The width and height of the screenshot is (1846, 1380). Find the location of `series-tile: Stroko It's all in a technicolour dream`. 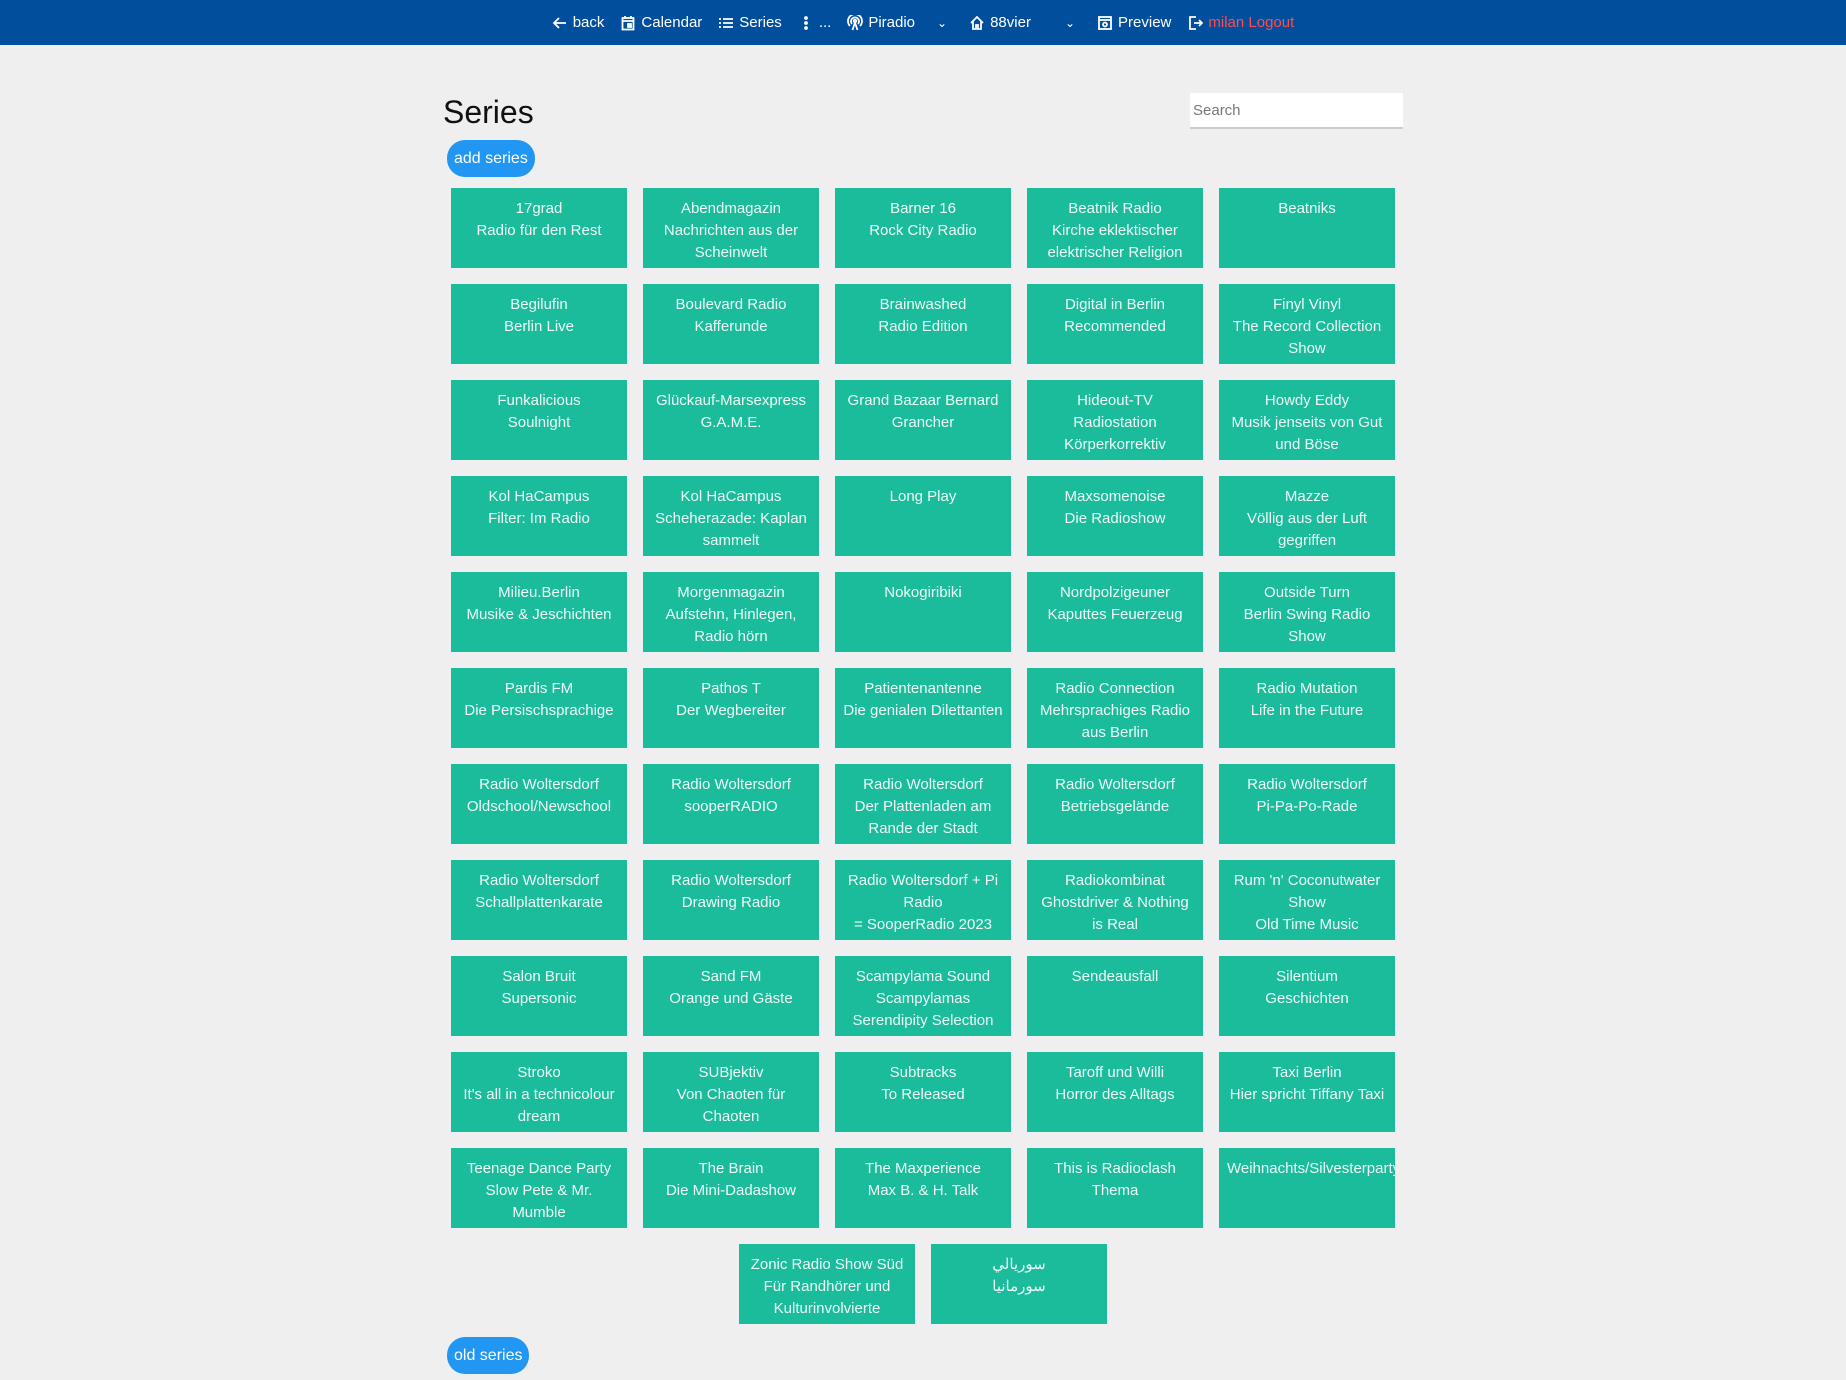

series-tile: Stroko It's all in a technicolour dream is located at coordinates (539, 1092).